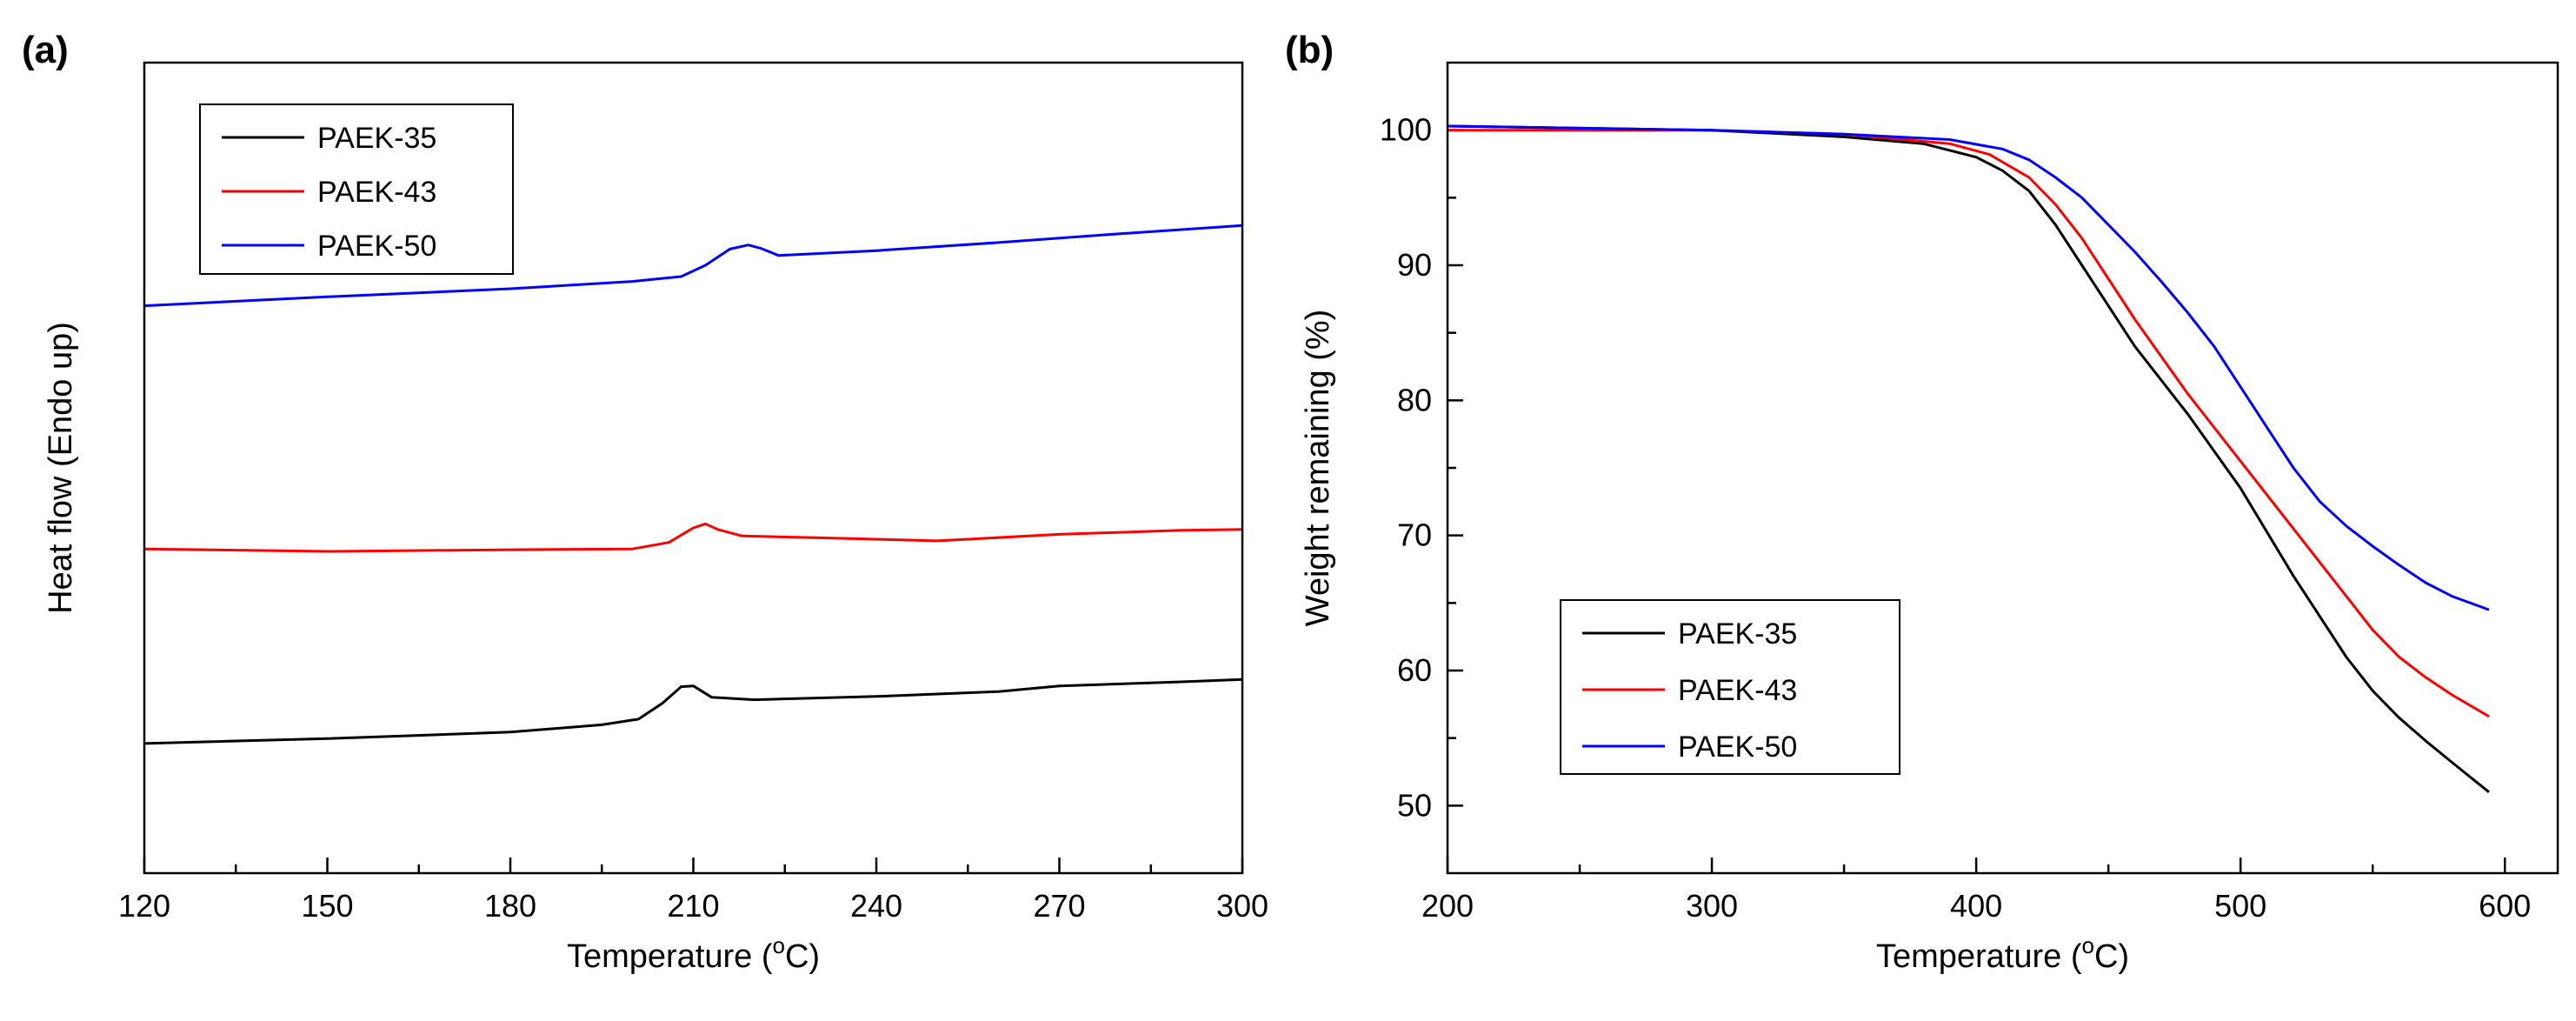 The width and height of the screenshot is (2576, 1021). What do you see at coordinates (1414, 805) in the screenshot?
I see `y-tick-label: 50` at bounding box center [1414, 805].